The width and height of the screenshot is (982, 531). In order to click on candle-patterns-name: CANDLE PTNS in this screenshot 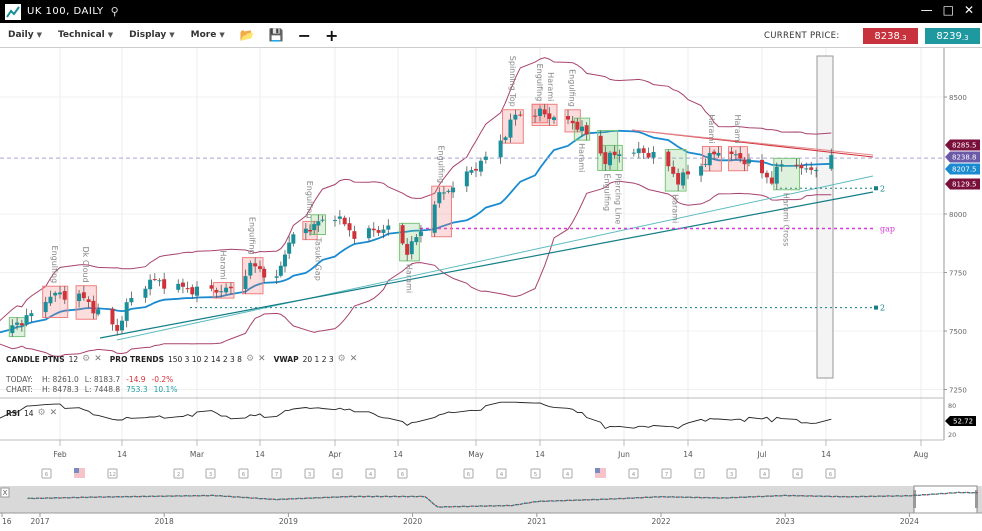, I will do `click(35, 359)`.